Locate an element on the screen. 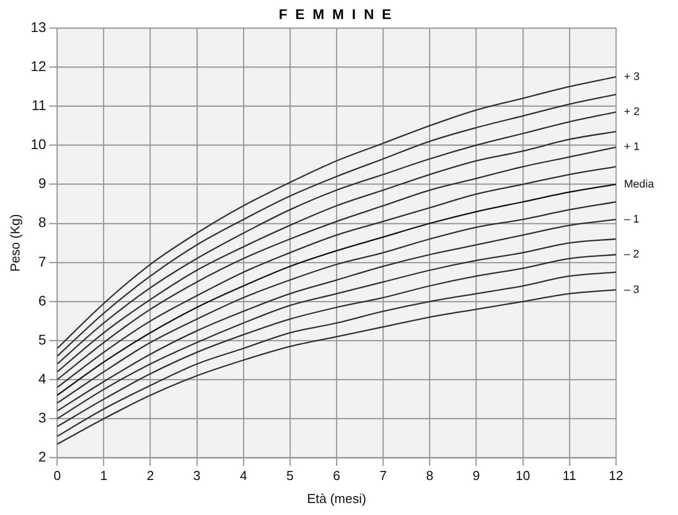 Image resolution: width=678 pixels, height=515 pixels. x-tick-label: 3 is located at coordinates (196, 476).